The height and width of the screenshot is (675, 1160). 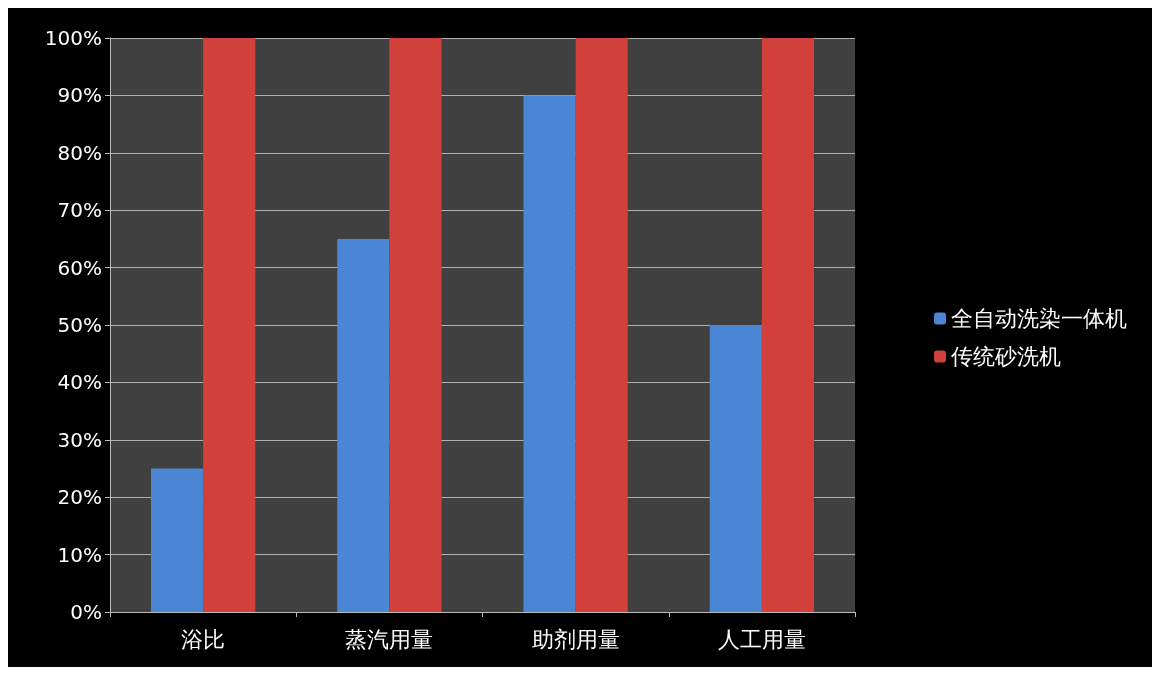 What do you see at coordinates (79, 95) in the screenshot?
I see `y-tick-label: 90%` at bounding box center [79, 95].